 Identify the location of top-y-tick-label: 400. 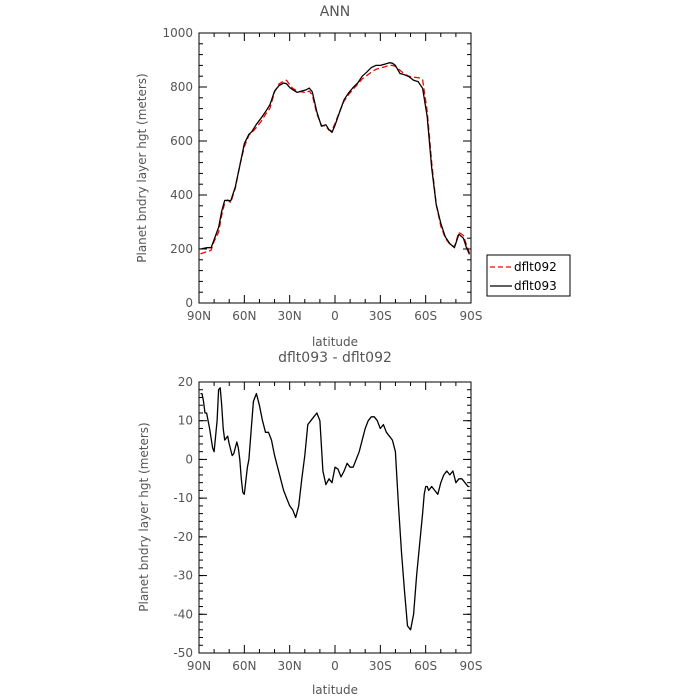
(181, 195).